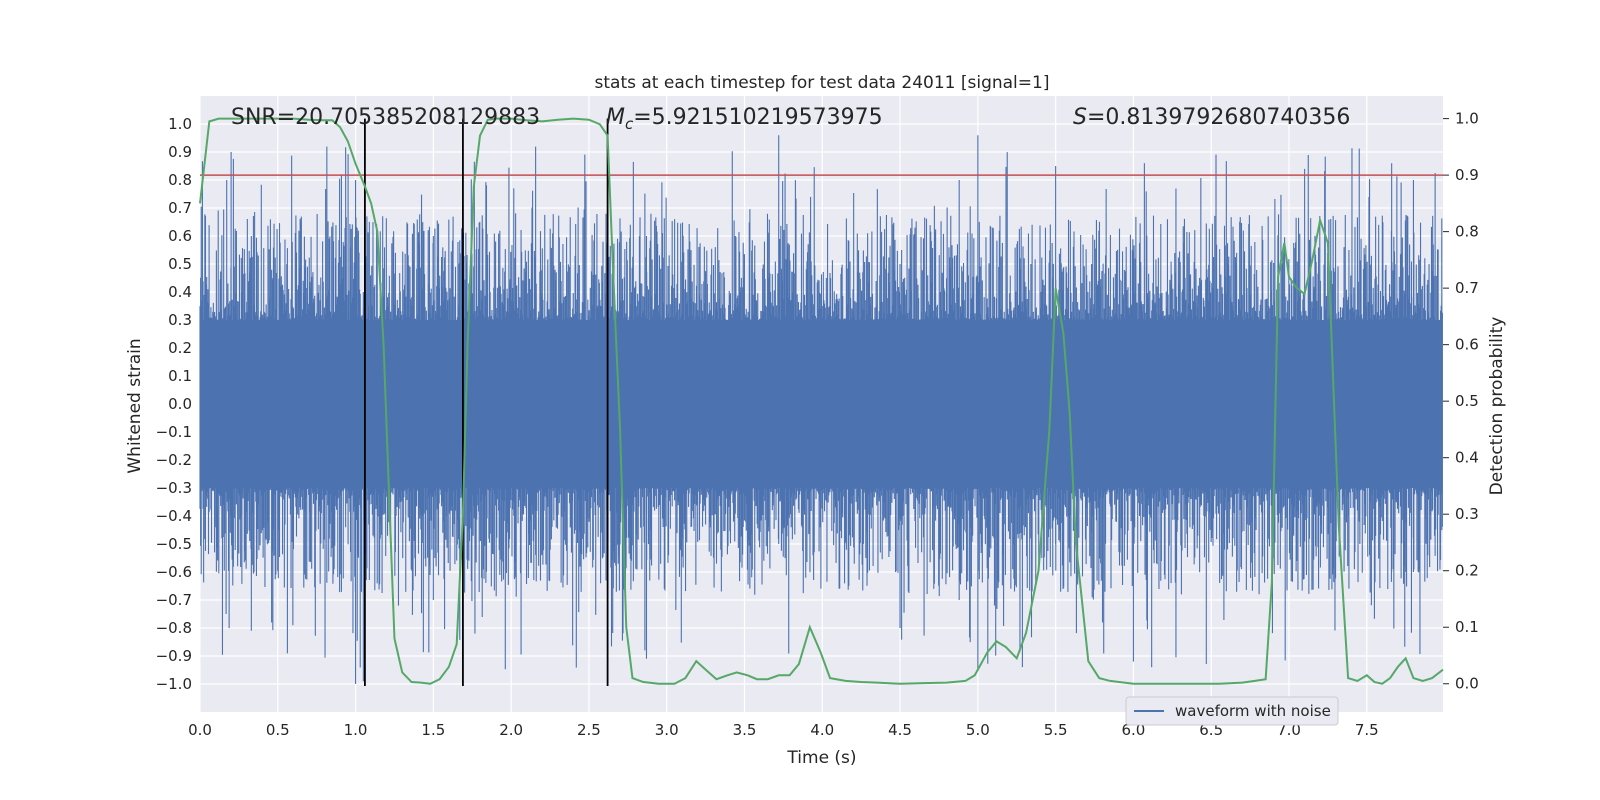 This screenshot has width=1600, height=800. Describe the element at coordinates (589, 730) in the screenshot. I see `x-tick-label: 2.5` at that location.